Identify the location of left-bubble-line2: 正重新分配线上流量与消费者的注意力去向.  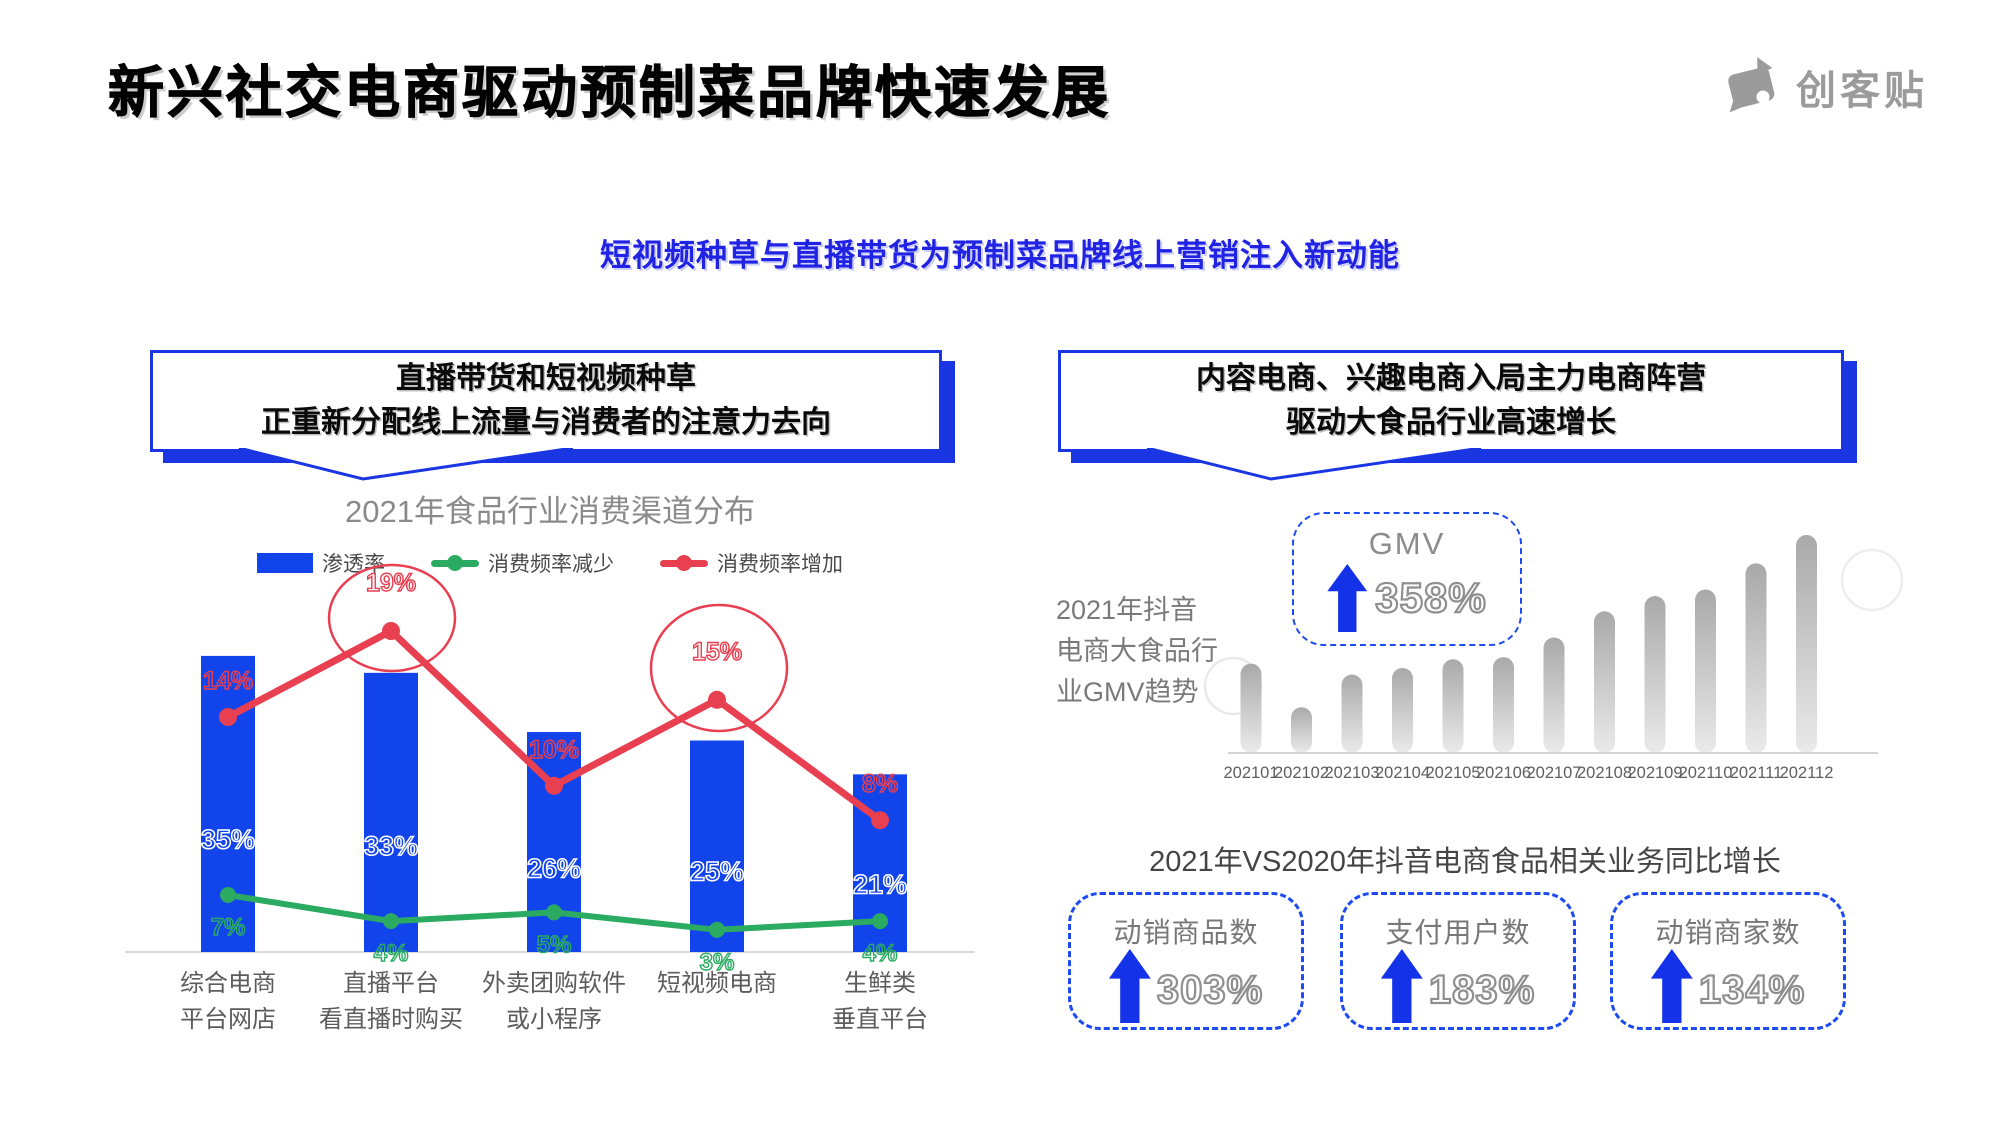
(546, 422).